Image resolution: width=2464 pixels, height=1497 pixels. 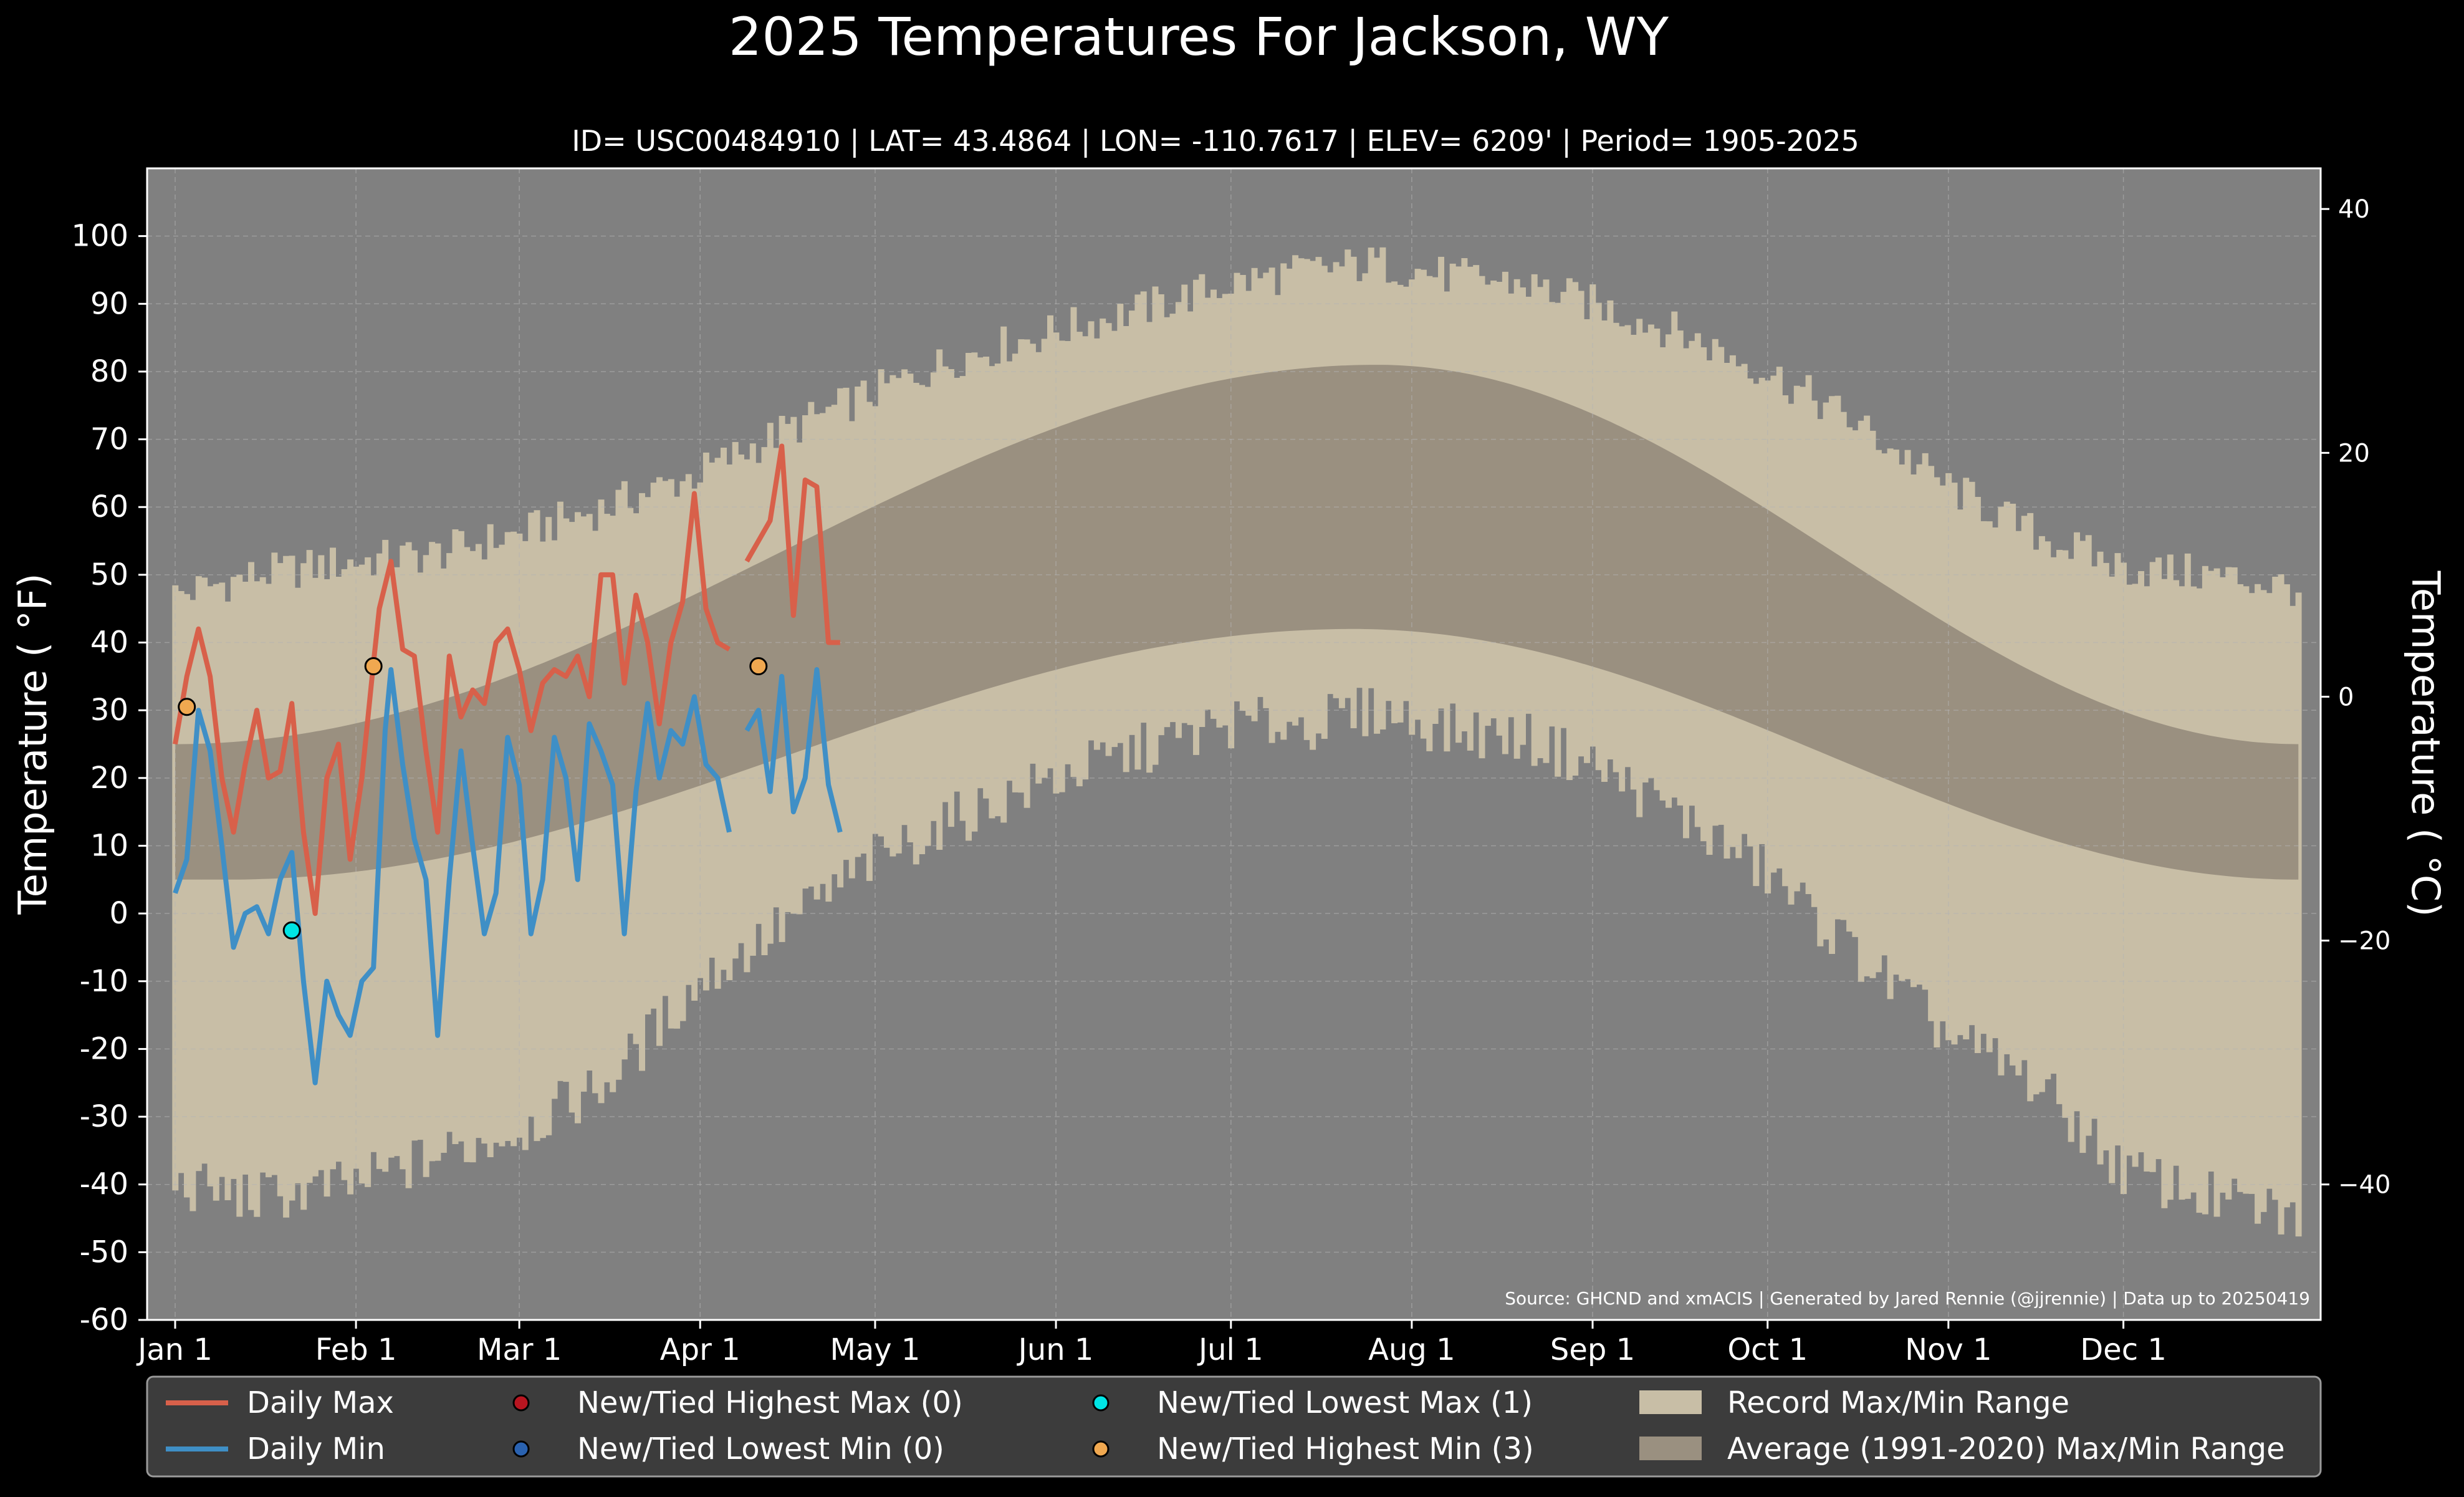 What do you see at coordinates (109, 710) in the screenshot?
I see `y-tick-label-left: 30` at bounding box center [109, 710].